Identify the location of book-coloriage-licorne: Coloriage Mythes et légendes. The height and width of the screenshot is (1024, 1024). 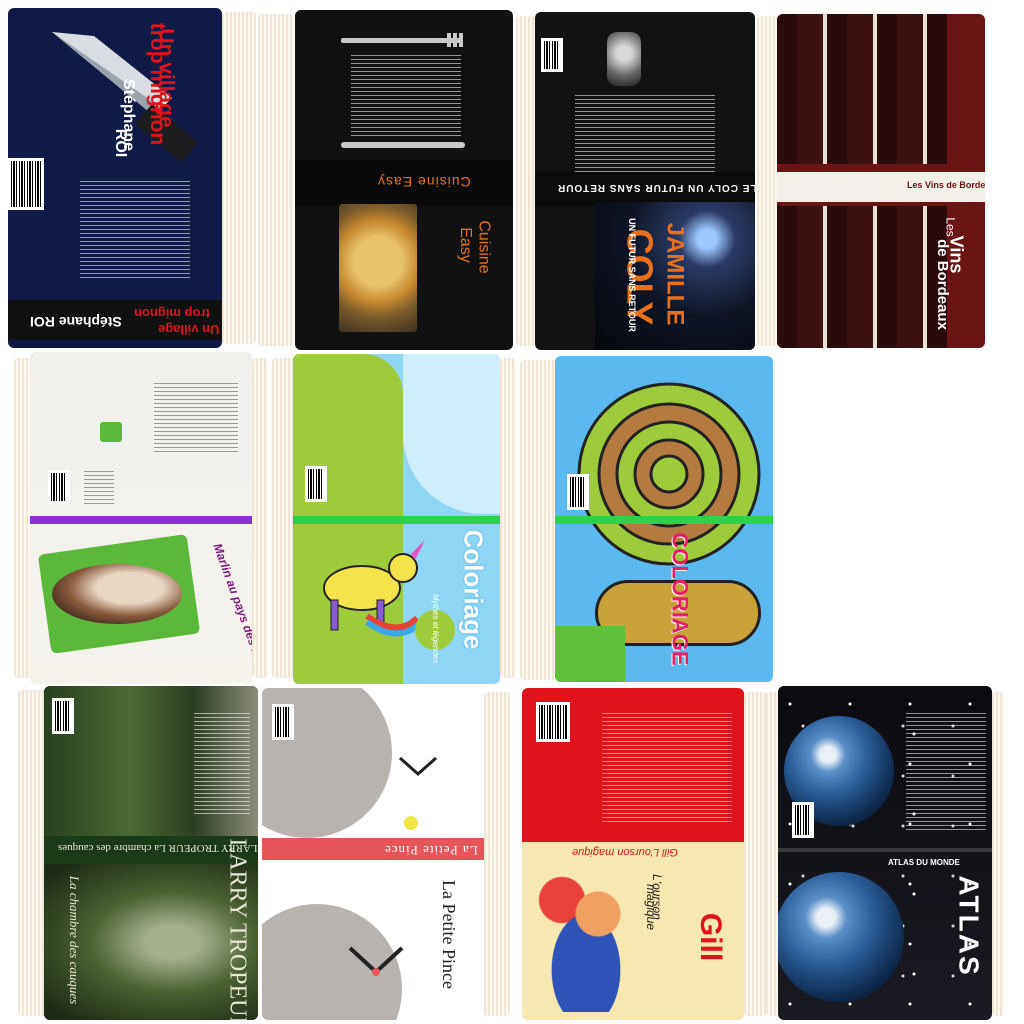
(396, 519).